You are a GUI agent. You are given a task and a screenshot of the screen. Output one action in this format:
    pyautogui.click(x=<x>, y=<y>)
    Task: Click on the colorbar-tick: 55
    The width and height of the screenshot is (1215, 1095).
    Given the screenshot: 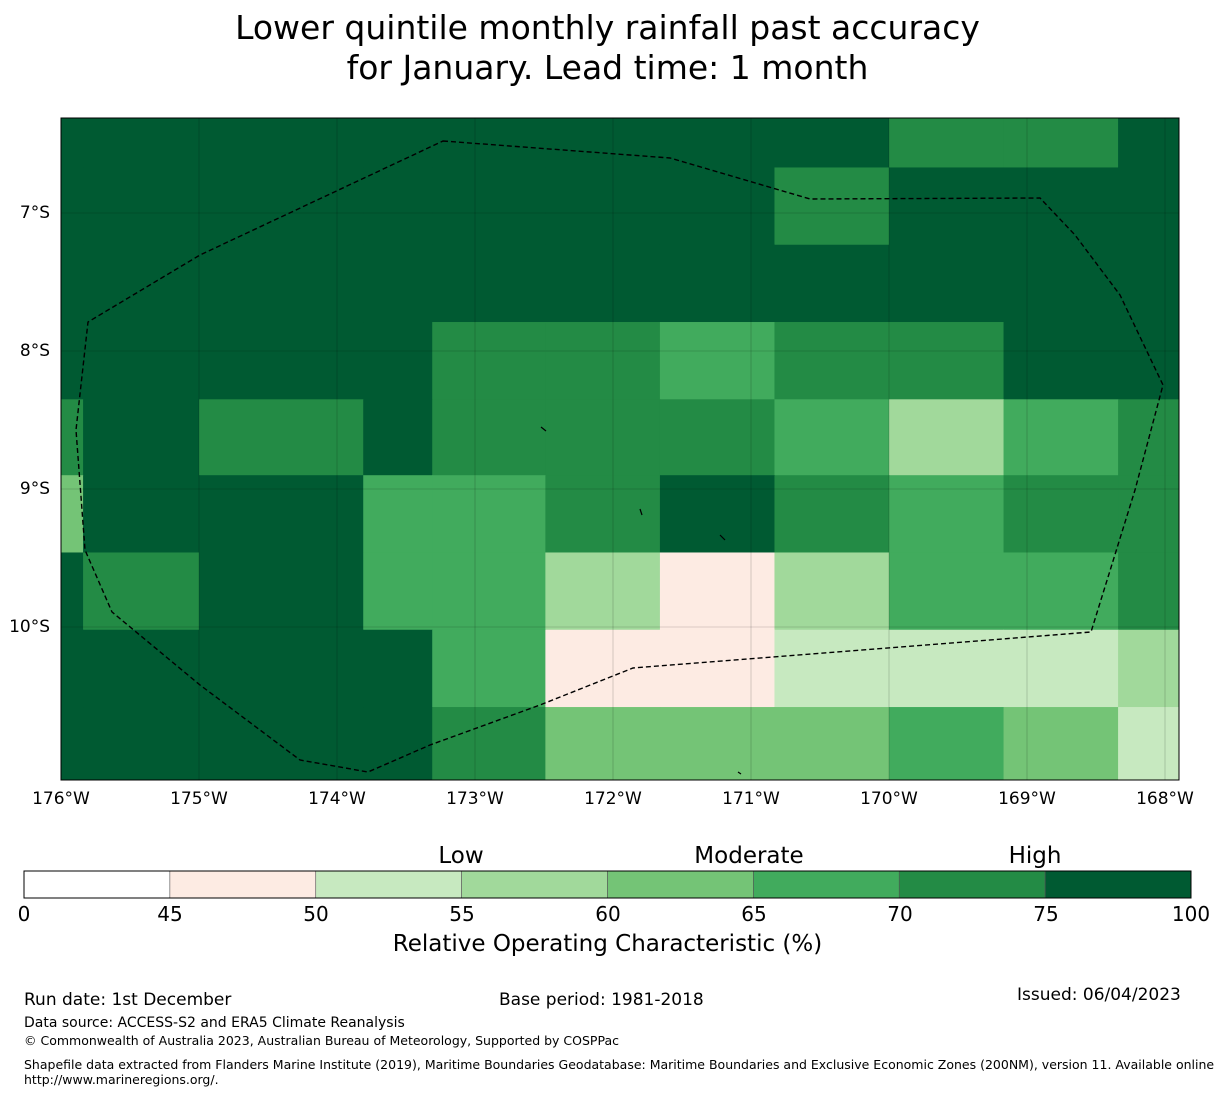 What is the action you would take?
    pyautogui.click(x=462, y=914)
    